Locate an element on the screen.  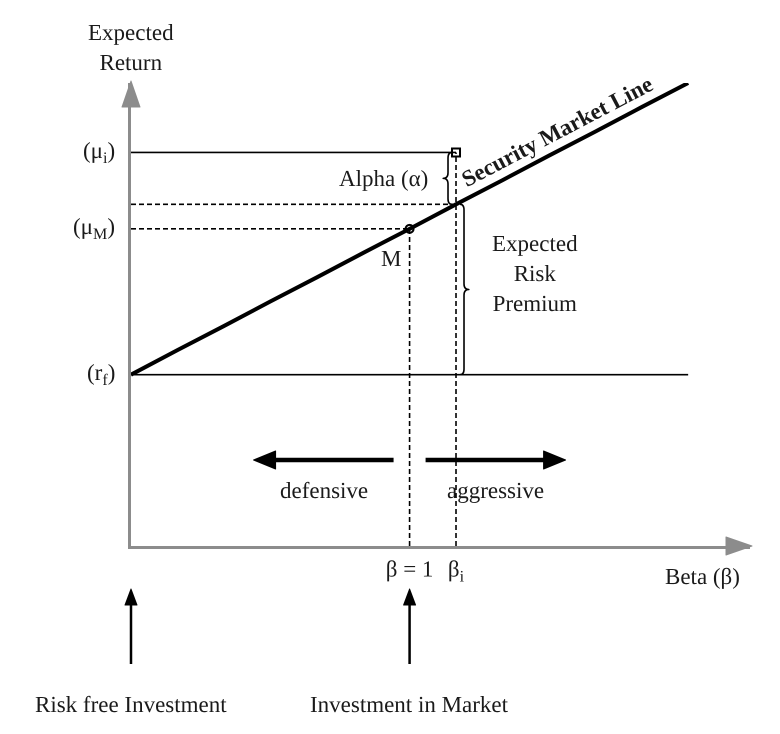
annotation: aggressive is located at coordinates (495, 490).